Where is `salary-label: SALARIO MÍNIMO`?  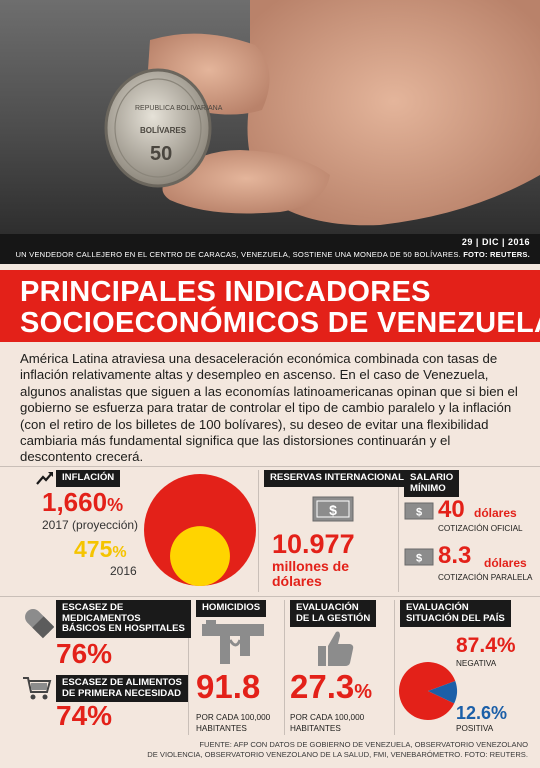 salary-label: SALARIO MÍNIMO is located at coordinates (432, 483).